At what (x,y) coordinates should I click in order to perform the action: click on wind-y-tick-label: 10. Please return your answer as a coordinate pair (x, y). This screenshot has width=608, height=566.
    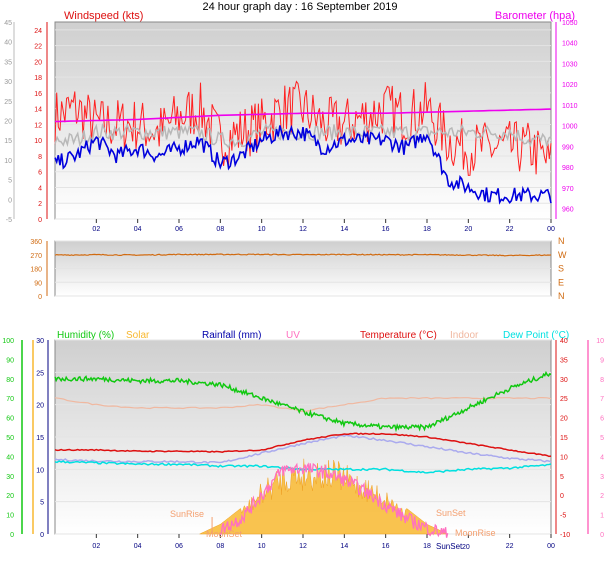
    Looking at the image, I should click on (38, 141).